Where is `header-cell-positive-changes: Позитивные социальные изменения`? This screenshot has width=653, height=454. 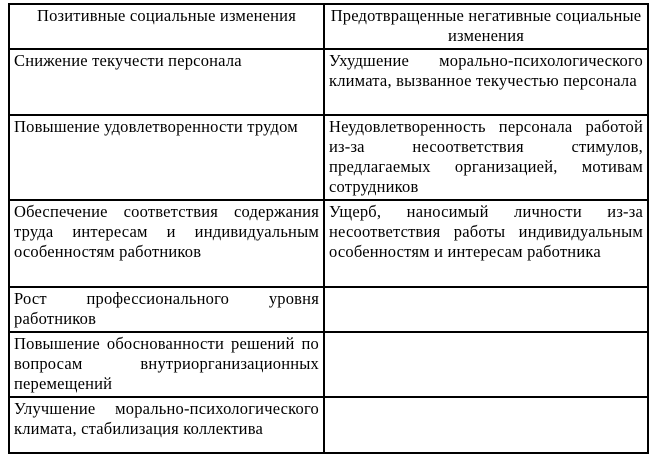
header-cell-positive-changes: Позитивные социальные изменения is located at coordinates (166, 26).